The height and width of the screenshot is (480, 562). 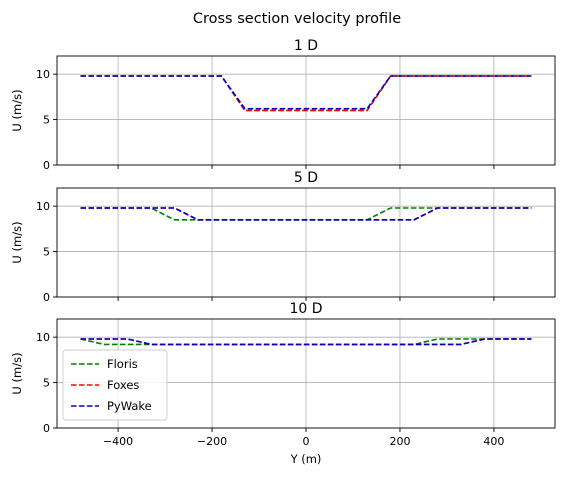 What do you see at coordinates (297, 19) in the screenshot?
I see `figure-title: Cross section velocity profile` at bounding box center [297, 19].